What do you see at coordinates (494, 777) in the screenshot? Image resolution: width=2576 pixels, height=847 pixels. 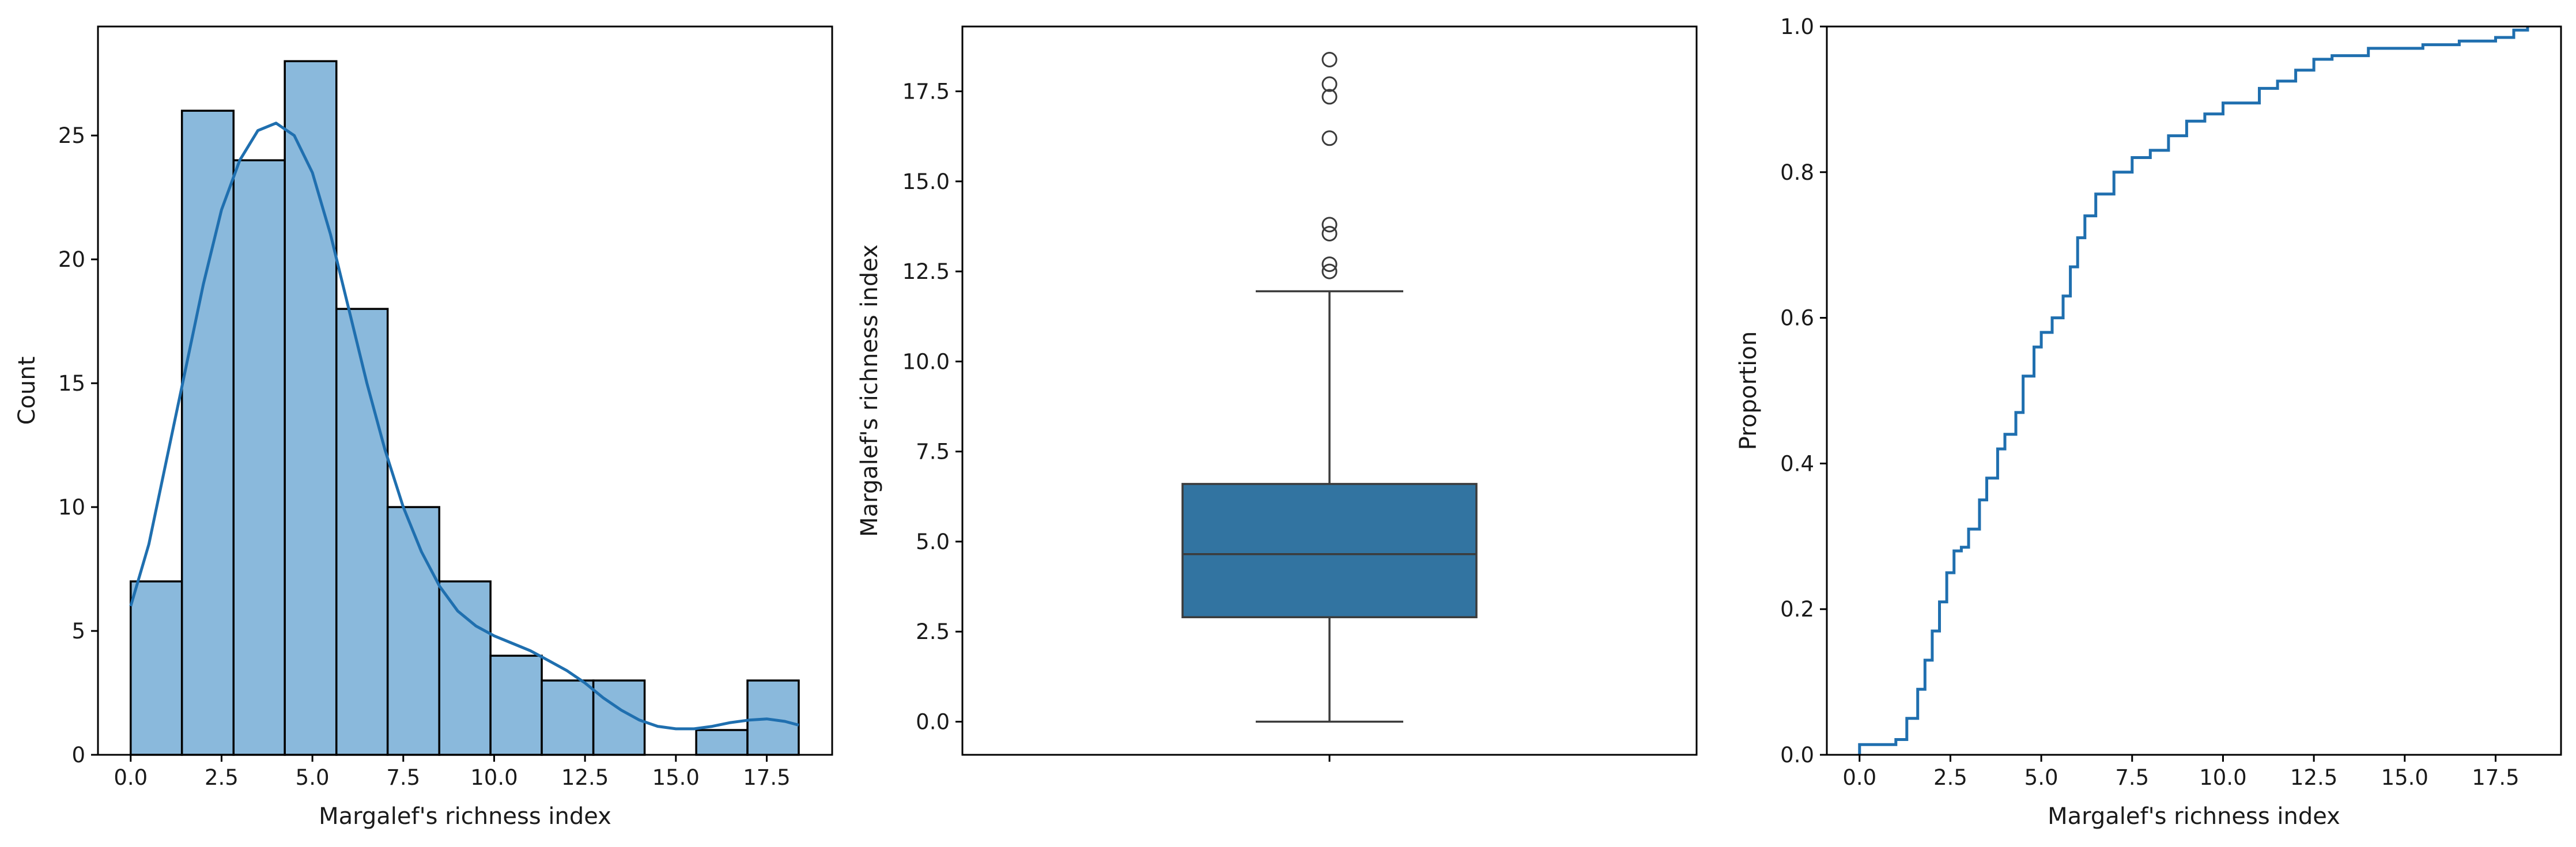 I see `histogram-xtick-label: 10.0` at bounding box center [494, 777].